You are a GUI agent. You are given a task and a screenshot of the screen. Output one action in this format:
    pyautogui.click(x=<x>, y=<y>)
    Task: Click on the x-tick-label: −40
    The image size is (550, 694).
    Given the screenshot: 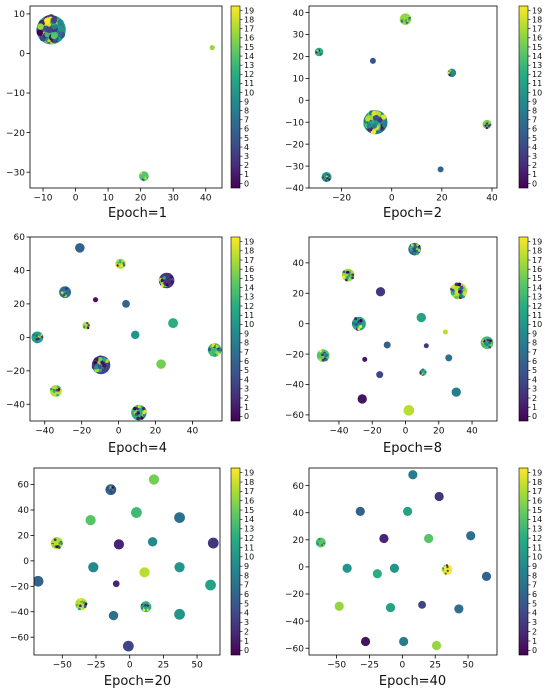 What is the action you would take?
    pyautogui.click(x=44, y=432)
    